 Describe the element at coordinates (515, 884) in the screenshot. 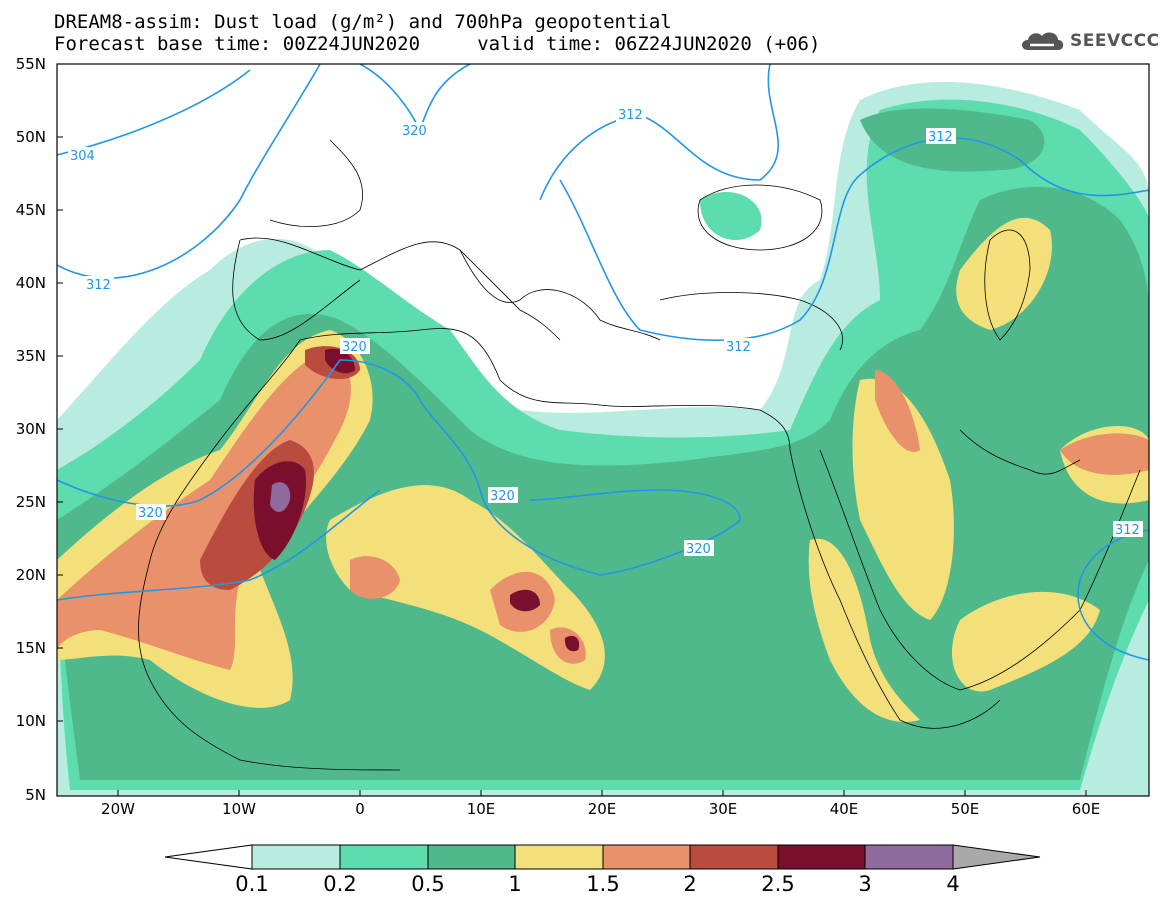

I see `colorbar-tick-label: 1` at that location.